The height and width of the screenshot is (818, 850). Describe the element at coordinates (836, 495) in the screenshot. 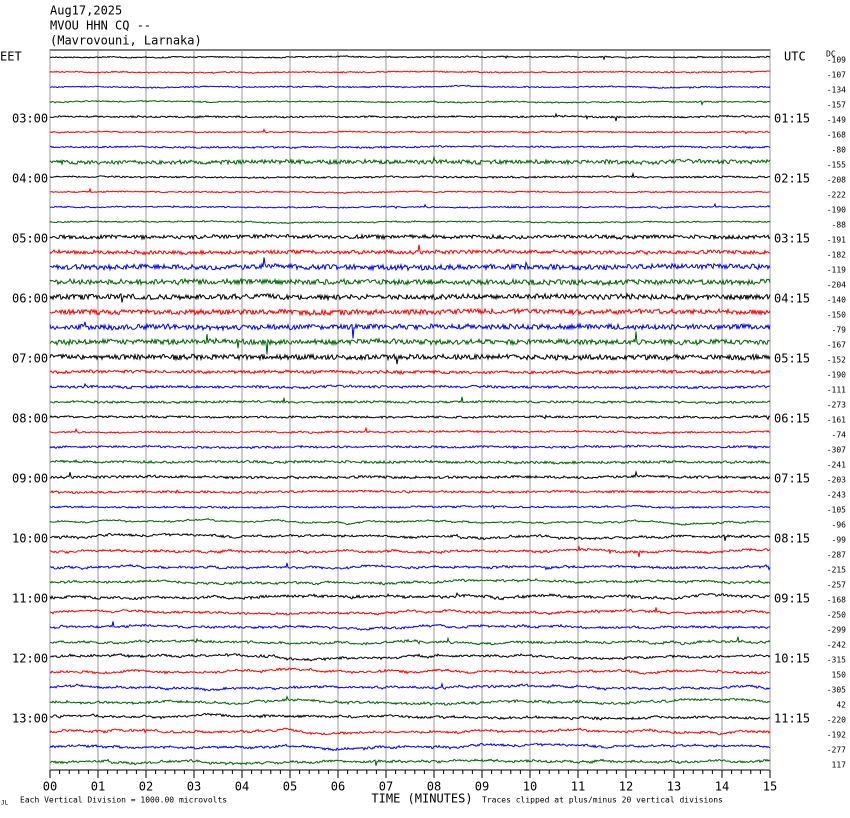

I see `dc-offset: -243` at that location.